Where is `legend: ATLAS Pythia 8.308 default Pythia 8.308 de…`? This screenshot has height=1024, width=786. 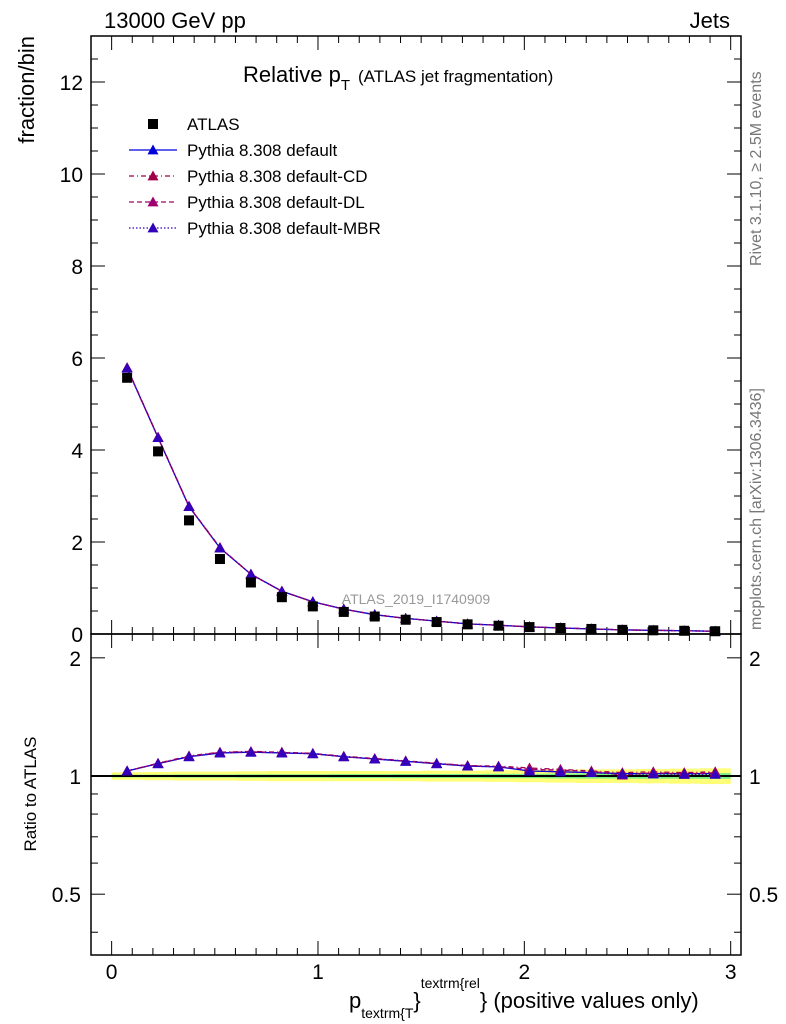 legend: ATLAS Pythia 8.308 default Pythia 8.308 de… is located at coordinates (255, 176).